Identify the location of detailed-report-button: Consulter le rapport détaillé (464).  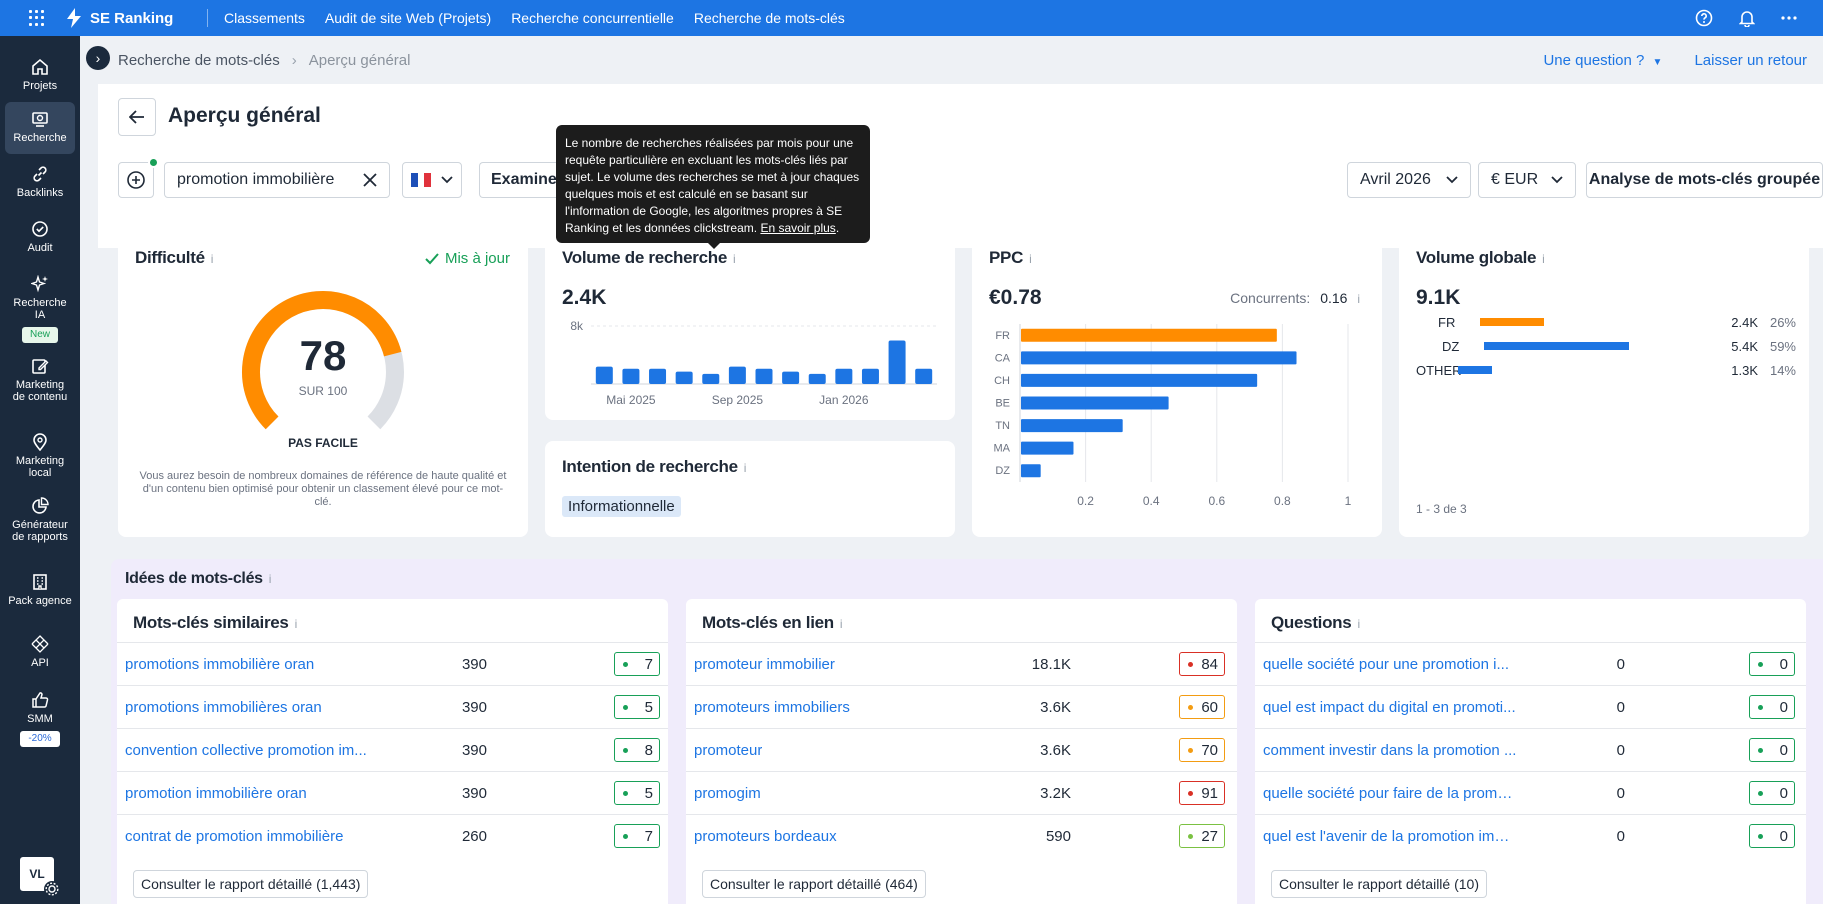
(814, 884).